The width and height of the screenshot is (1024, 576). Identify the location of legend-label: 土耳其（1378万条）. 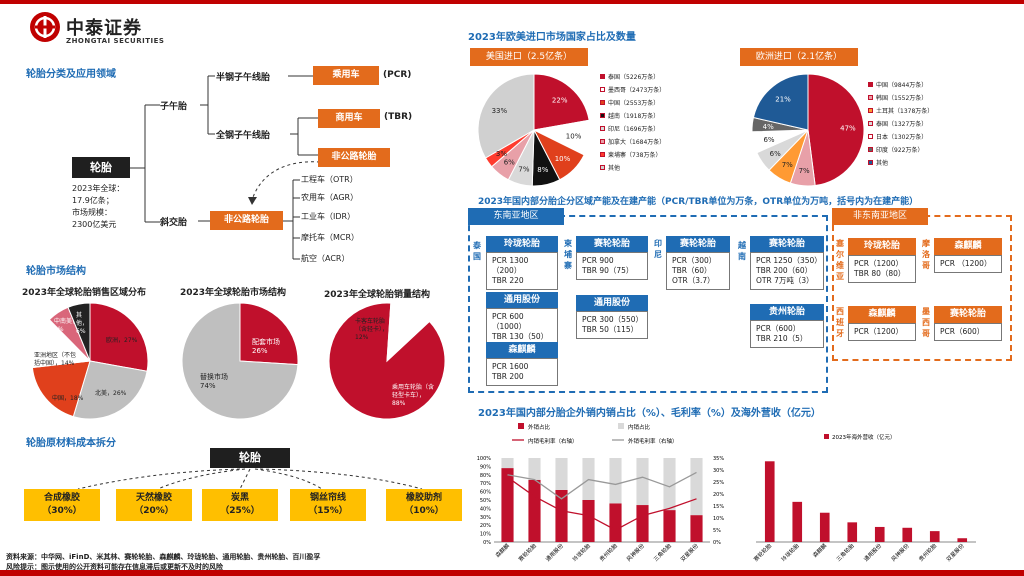
(905, 111).